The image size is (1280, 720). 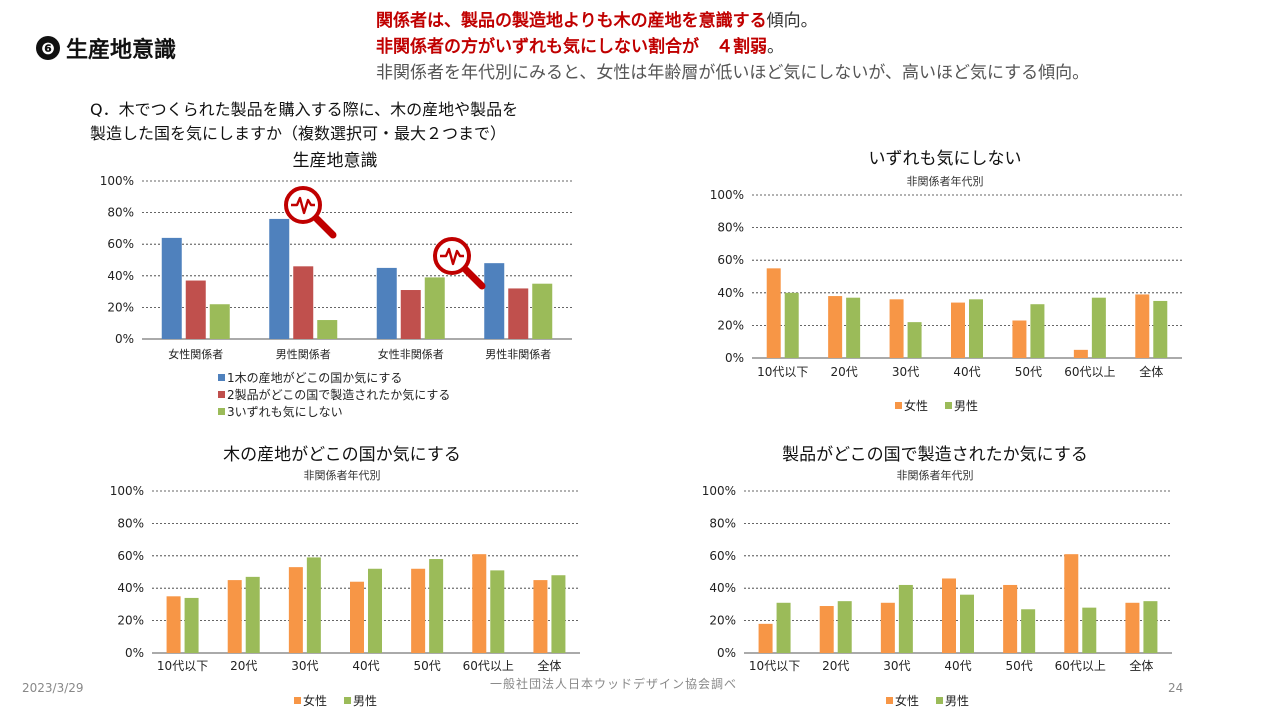 What do you see at coordinates (614, 684) in the screenshot?
I see `footer-organization: 一般社団法人日本ウッドデザイン協会調べ` at bounding box center [614, 684].